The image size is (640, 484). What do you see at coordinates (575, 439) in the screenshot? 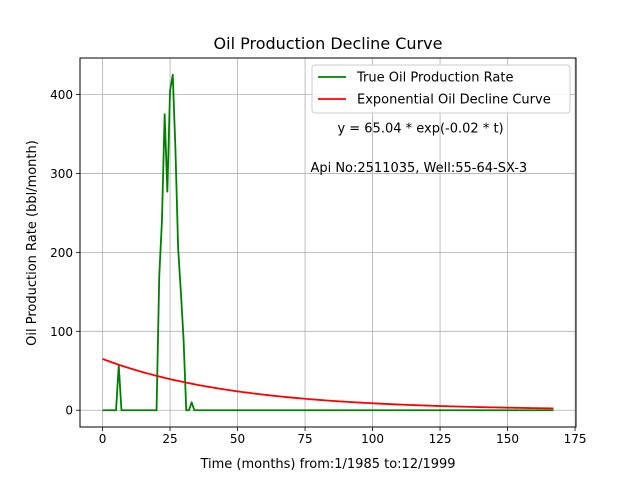
I see `x-tick-label: 175` at bounding box center [575, 439].